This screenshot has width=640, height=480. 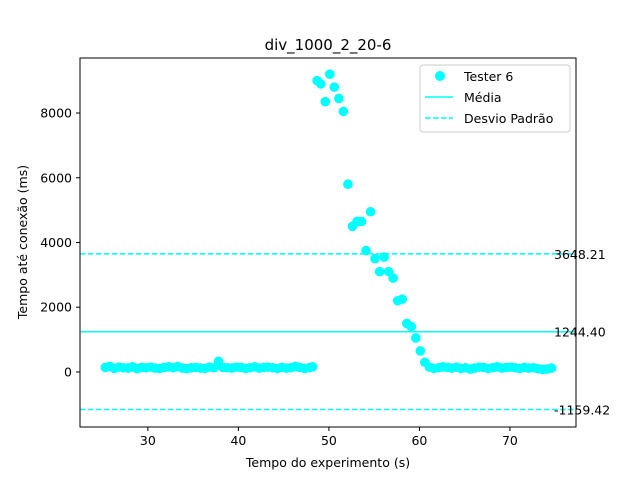 I want to click on y-tick-label: 4000, so click(x=56, y=242).